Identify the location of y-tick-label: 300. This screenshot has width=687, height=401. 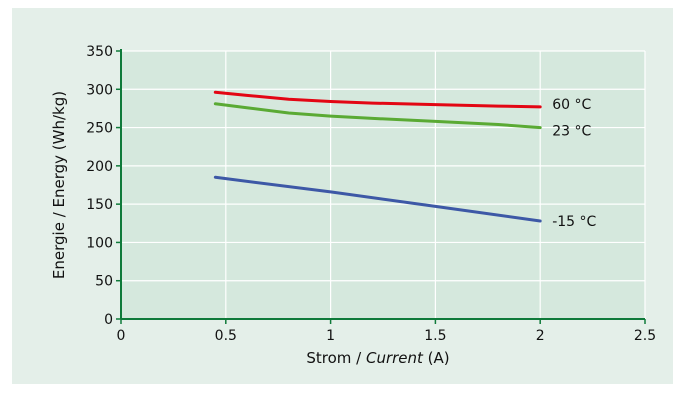
(99, 90).